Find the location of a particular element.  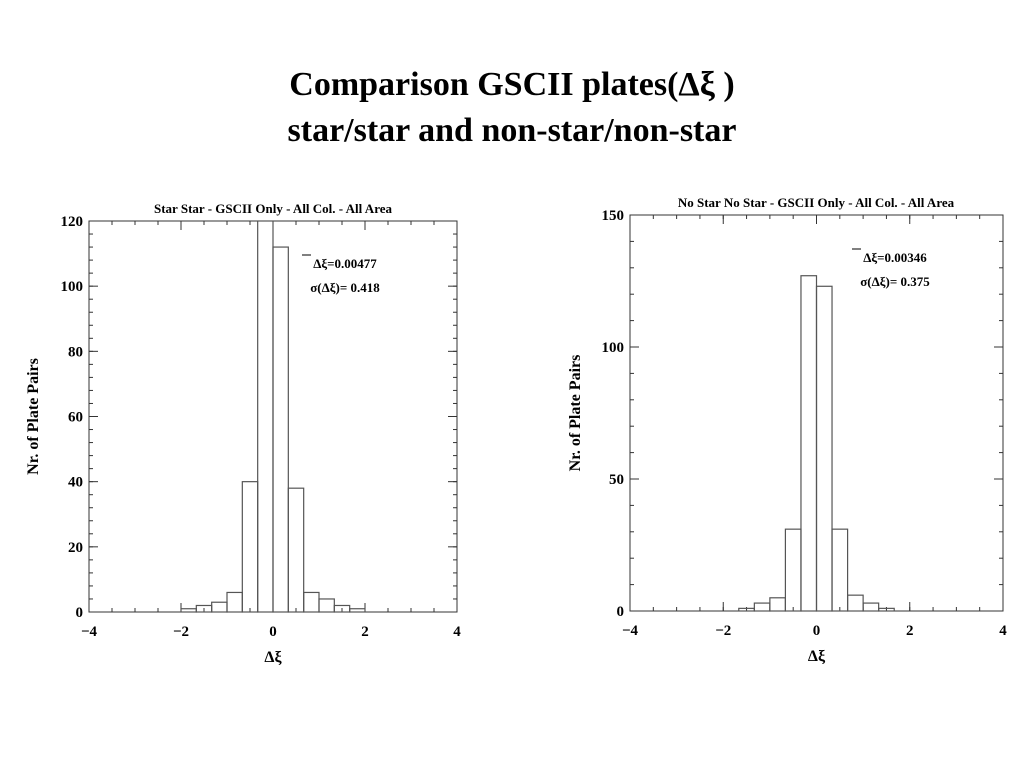

y-tick-label: 80 is located at coordinates (75, 352).